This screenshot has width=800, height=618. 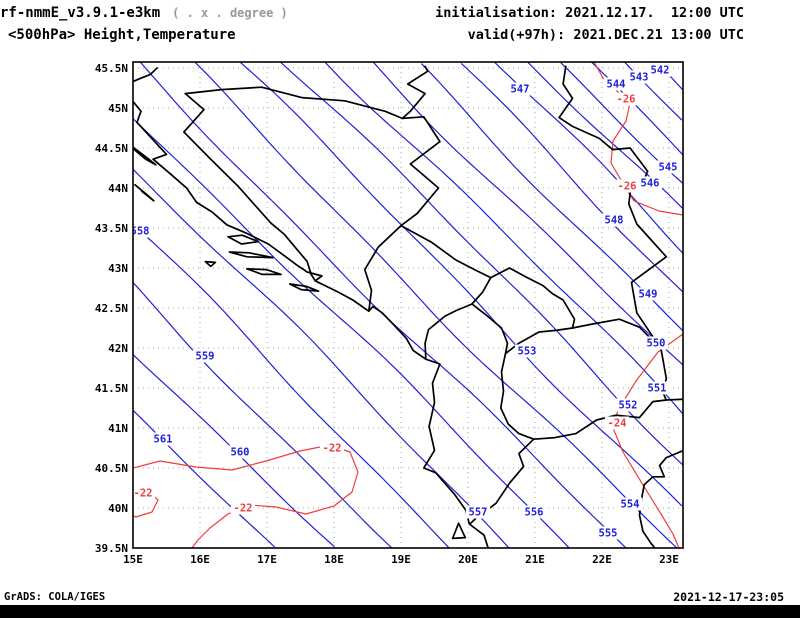 I want to click on grads-stamp: GrADS: COLA/IGES, so click(x=55, y=597).